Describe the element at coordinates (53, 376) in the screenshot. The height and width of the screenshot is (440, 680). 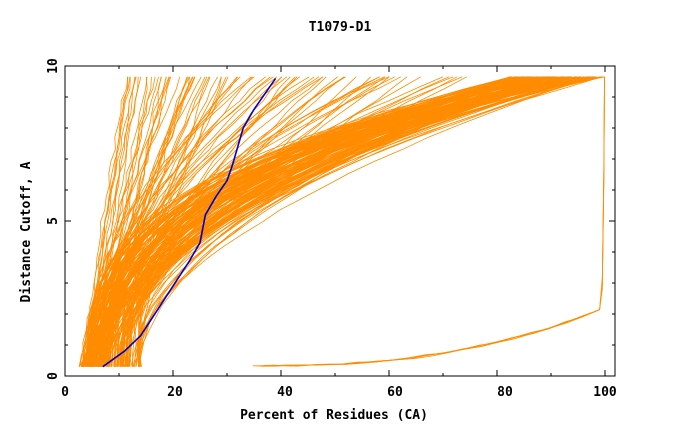
I see `y-tick-label-0: 0` at that location.